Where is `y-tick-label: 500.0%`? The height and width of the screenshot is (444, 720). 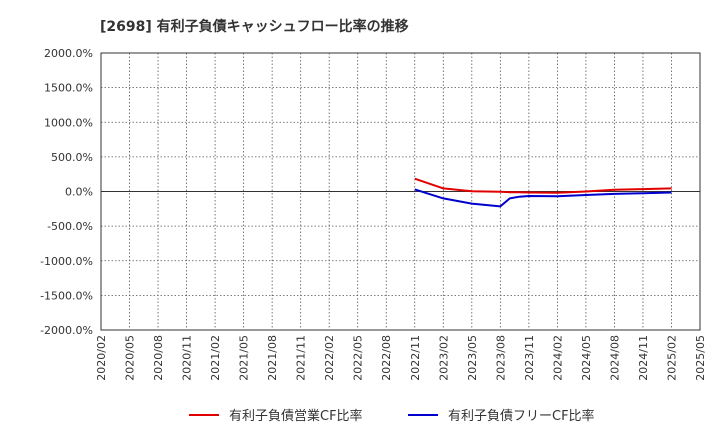 y-tick-label: 500.0% is located at coordinates (72, 157).